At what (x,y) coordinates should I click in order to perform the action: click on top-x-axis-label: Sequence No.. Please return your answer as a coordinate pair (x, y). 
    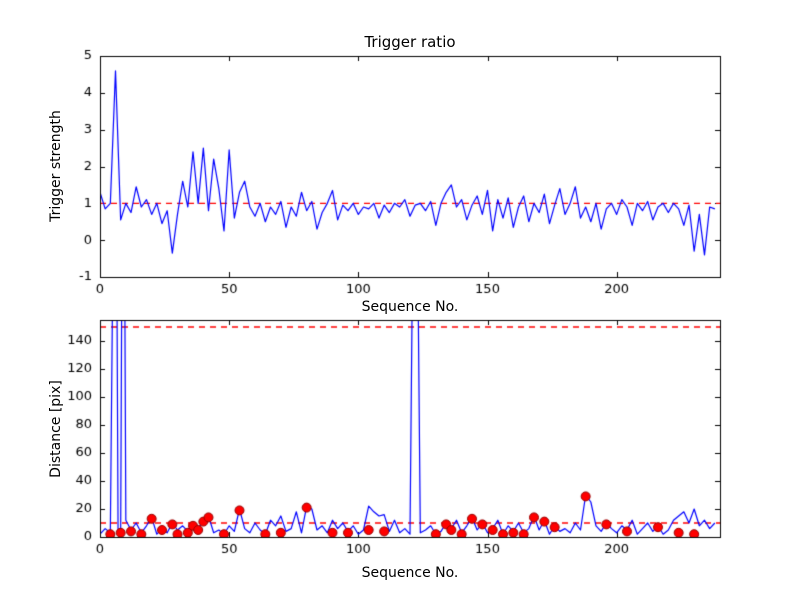
    Looking at the image, I should click on (410, 307).